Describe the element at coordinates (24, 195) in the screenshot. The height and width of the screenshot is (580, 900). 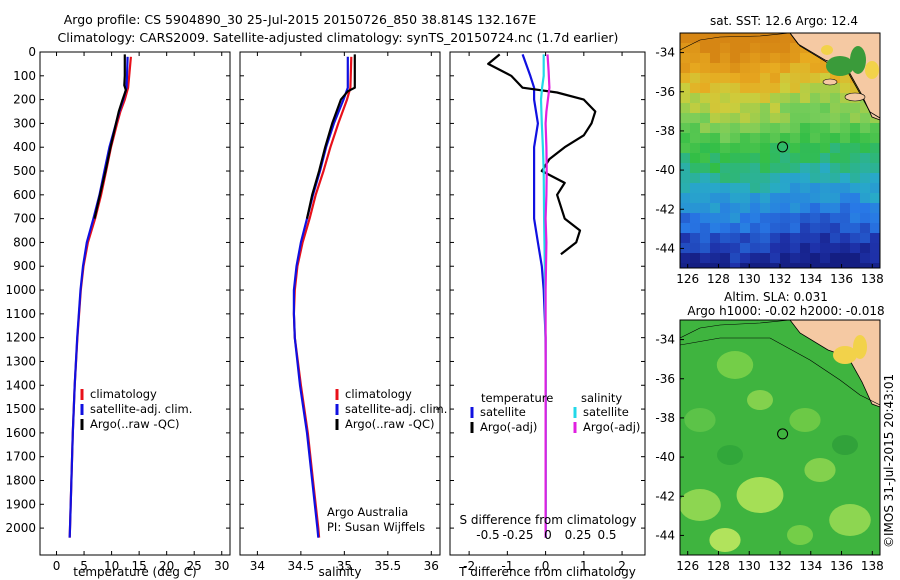
I see `y-tick-label: 600` at that location.